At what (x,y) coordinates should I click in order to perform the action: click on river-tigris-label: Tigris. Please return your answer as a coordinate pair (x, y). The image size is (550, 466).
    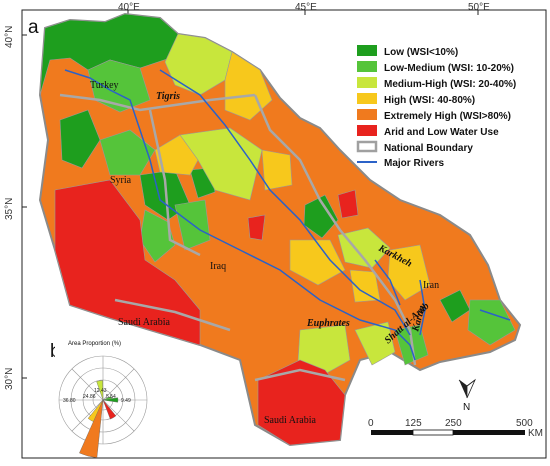
    Looking at the image, I should click on (168, 96).